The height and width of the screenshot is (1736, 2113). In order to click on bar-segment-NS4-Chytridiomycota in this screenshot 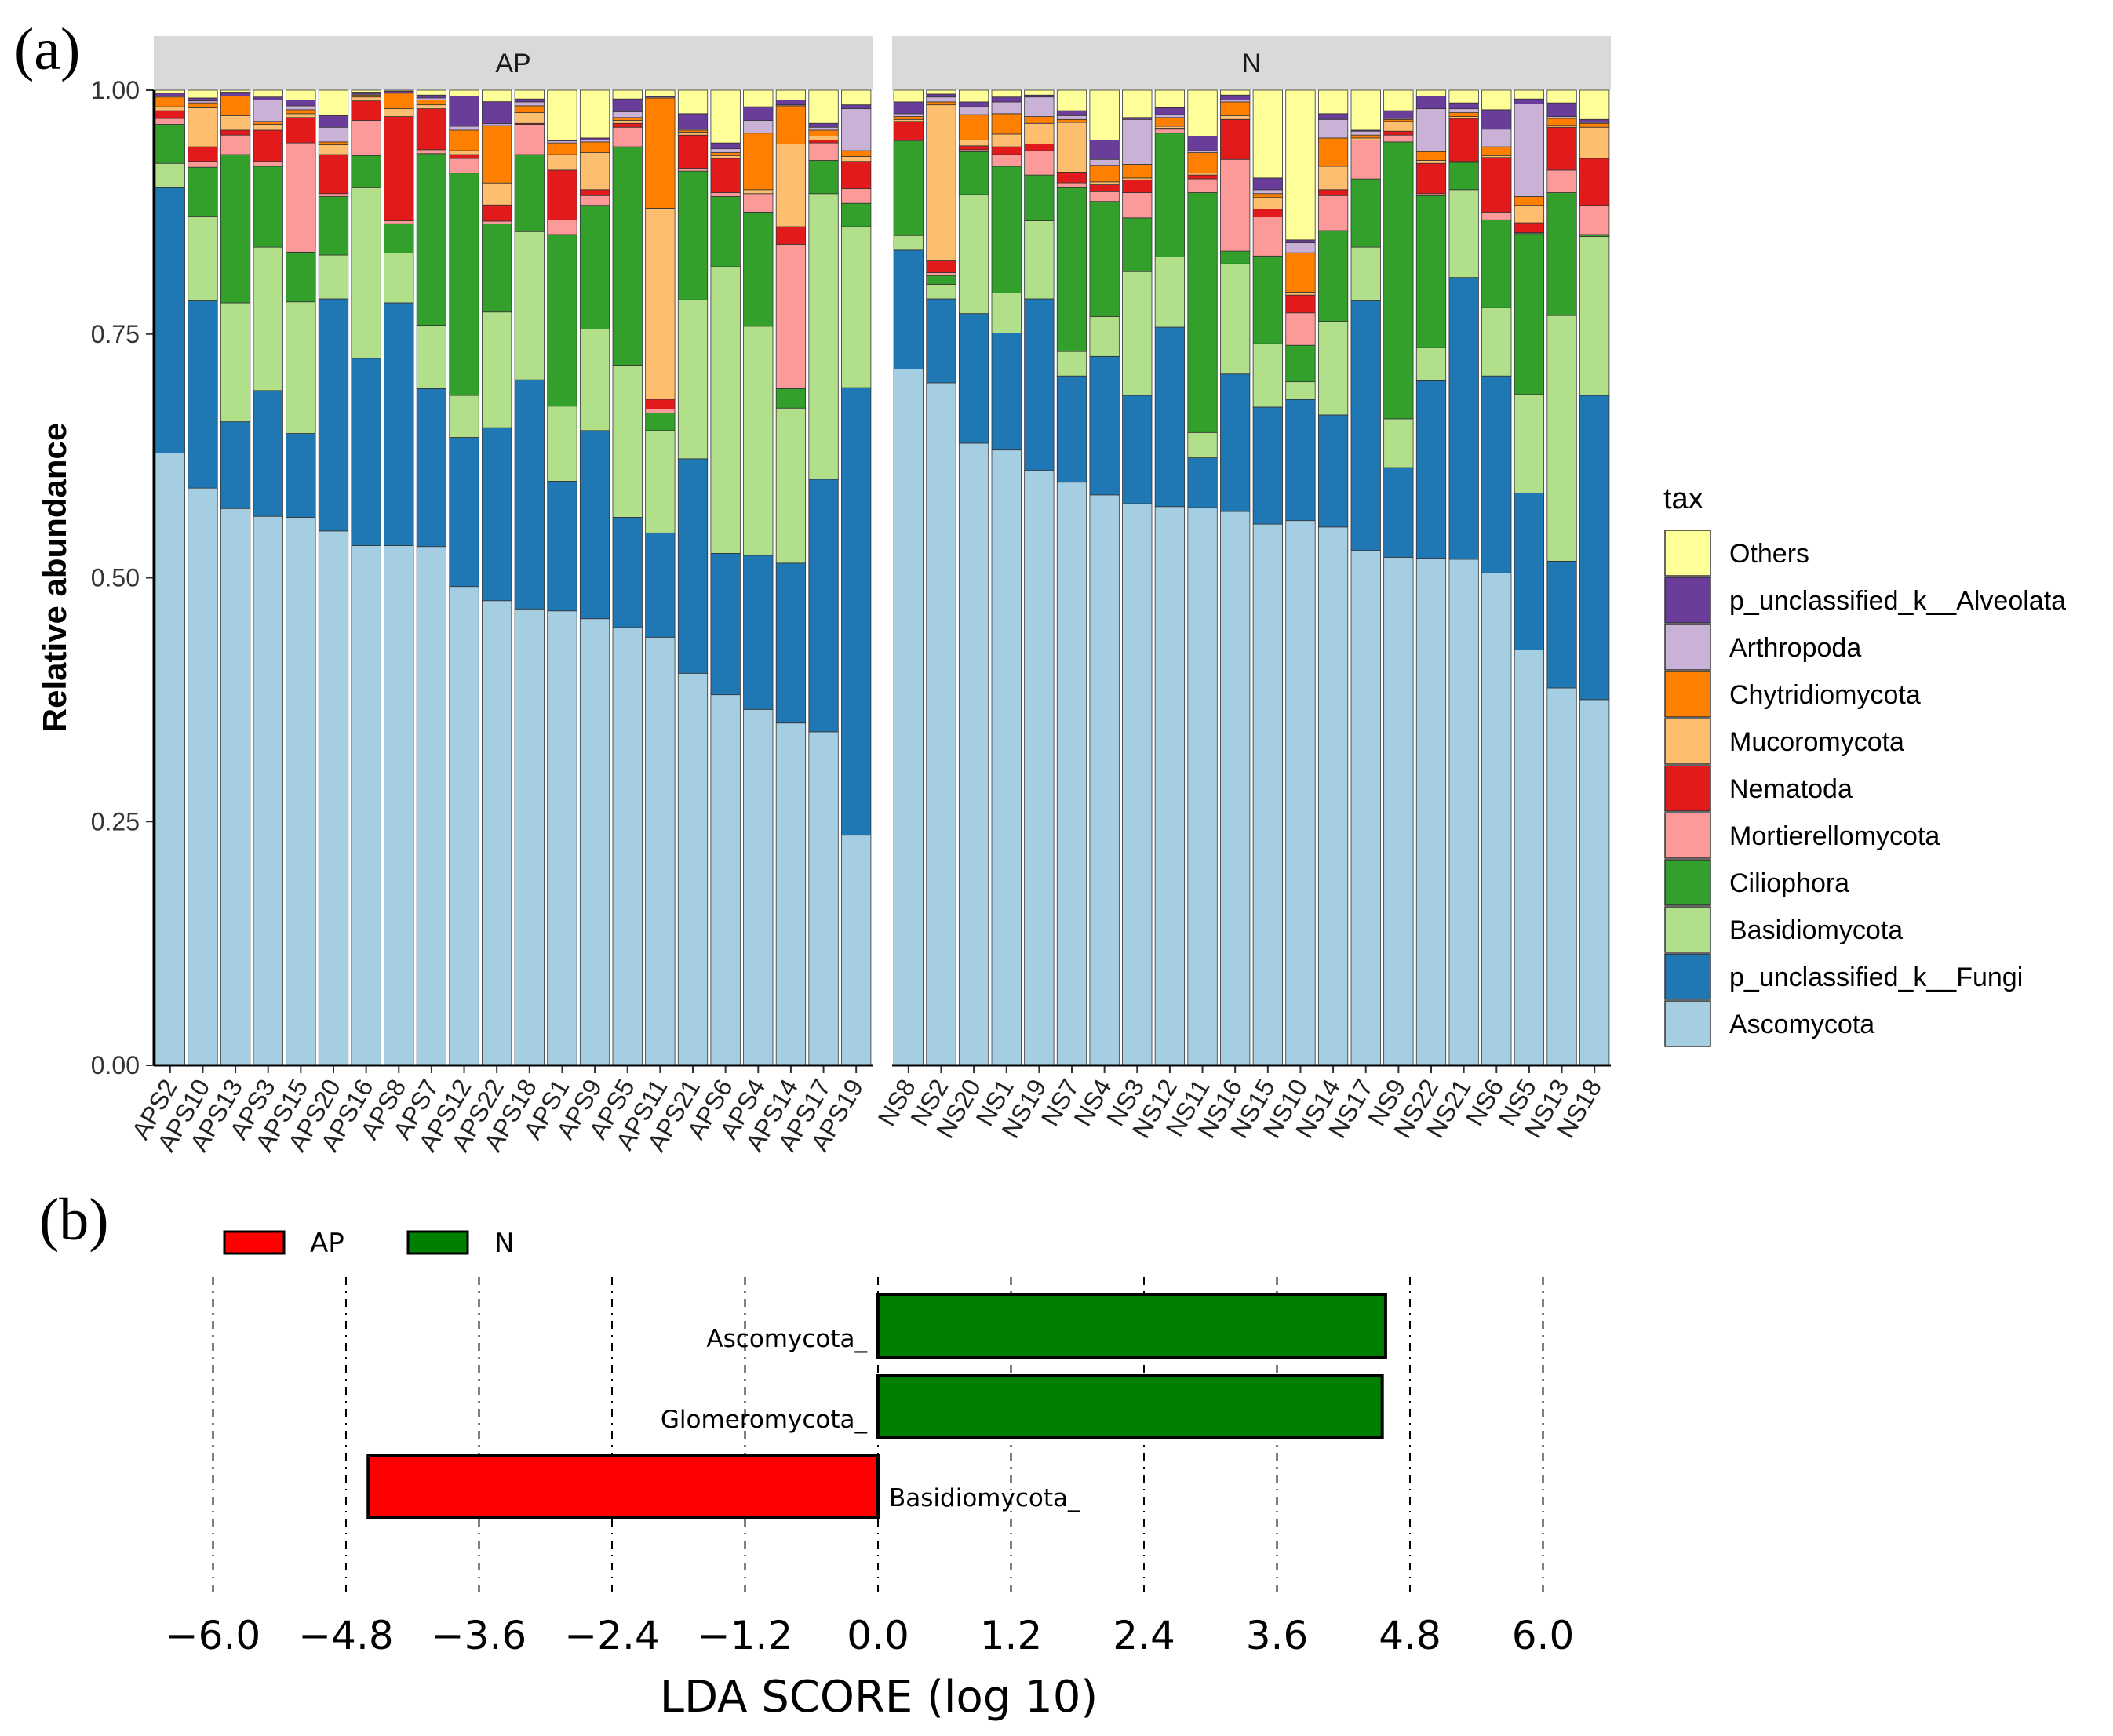, I will do `click(1104, 174)`.